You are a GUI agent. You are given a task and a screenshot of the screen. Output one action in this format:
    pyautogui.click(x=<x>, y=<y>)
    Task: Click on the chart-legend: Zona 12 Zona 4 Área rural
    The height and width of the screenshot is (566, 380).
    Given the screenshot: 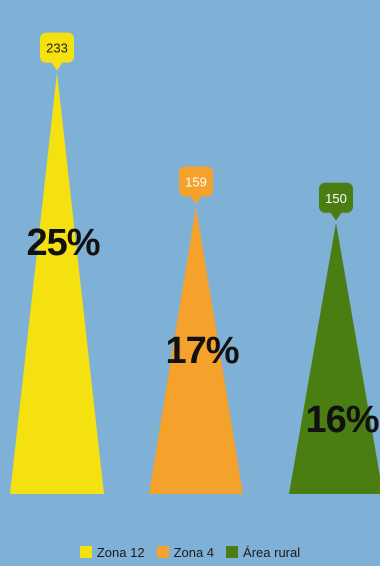 What is the action you would take?
    pyautogui.click(x=190, y=552)
    